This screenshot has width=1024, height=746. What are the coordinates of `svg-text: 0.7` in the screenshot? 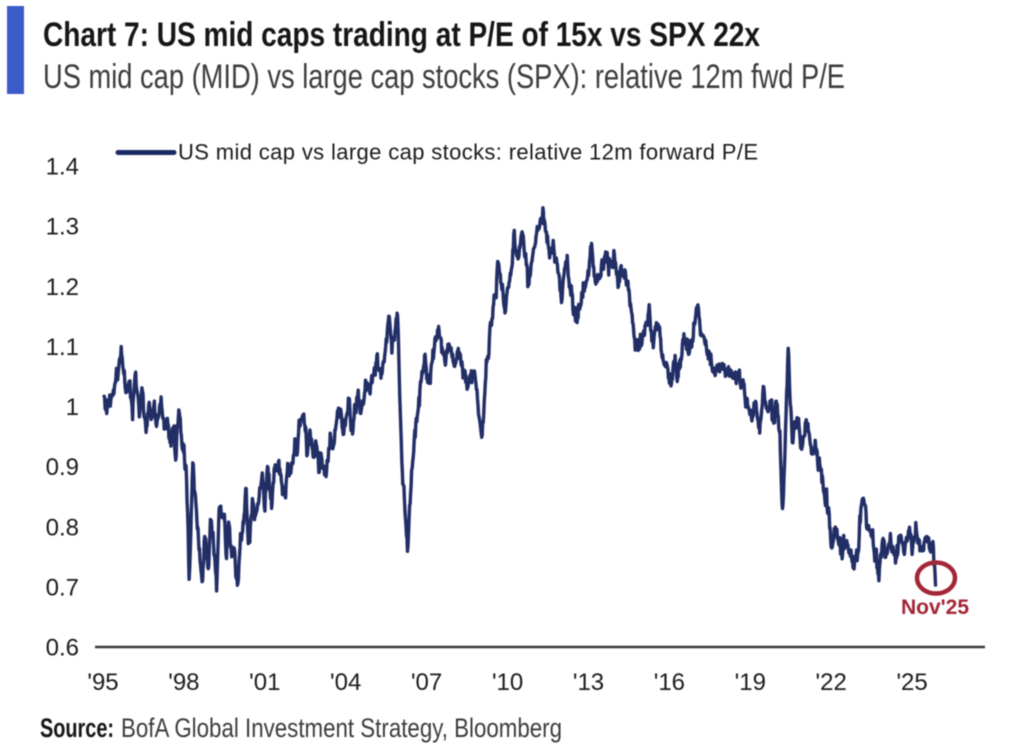 It's located at (62, 587).